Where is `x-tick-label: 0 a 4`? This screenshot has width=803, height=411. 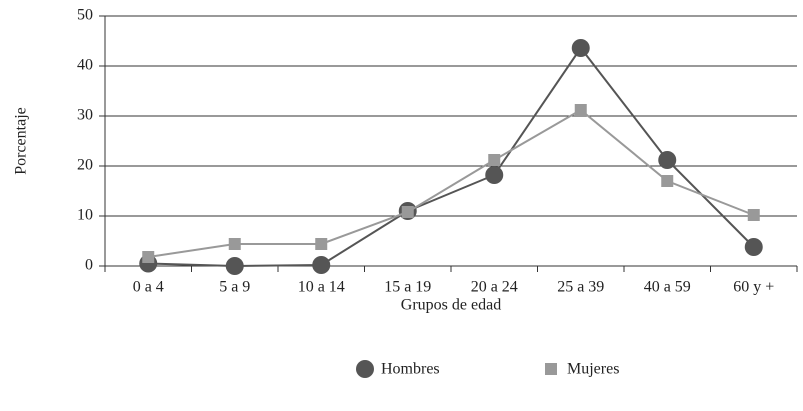
x-tick-label: 0 a 4 is located at coordinates (148, 287).